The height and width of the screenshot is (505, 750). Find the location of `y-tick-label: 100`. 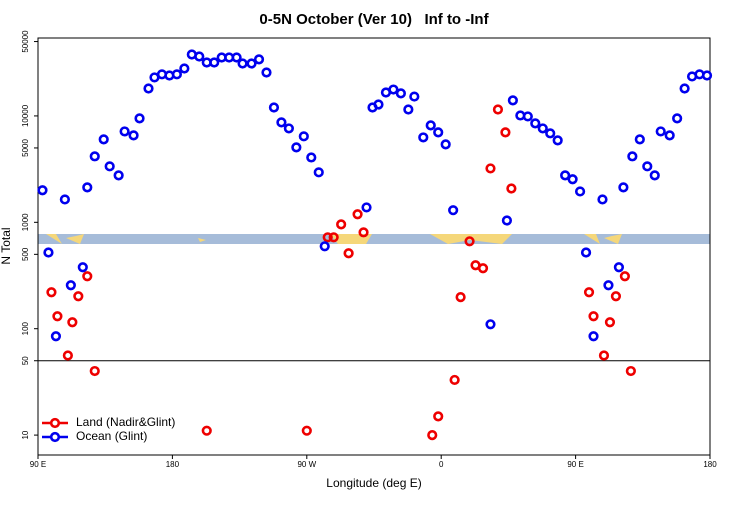

y-tick-label: 100 is located at coordinates (25, 328).